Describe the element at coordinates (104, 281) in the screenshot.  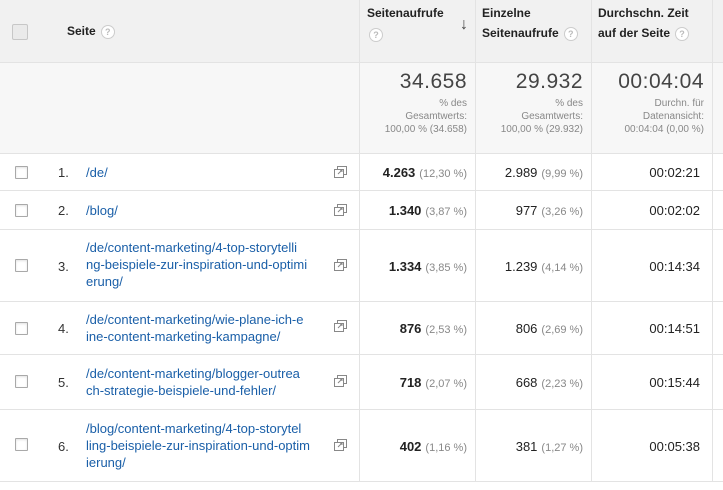
I see `page-link-line: erung/` at that location.